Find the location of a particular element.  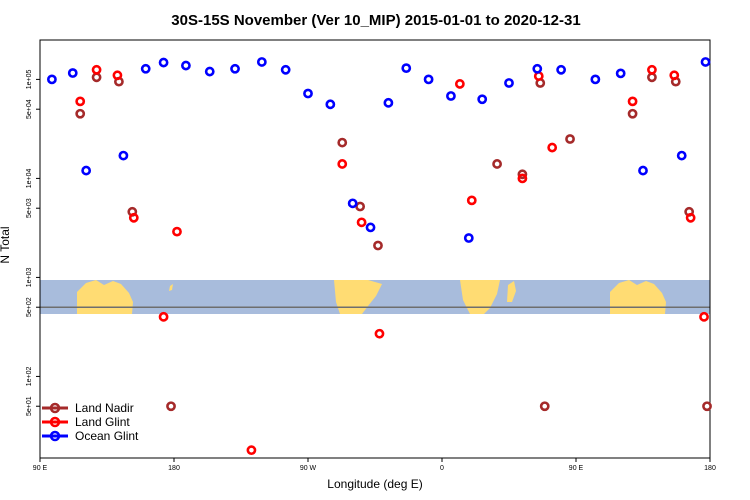

legend-item-land-glint: Land Glint is located at coordinates (86, 422).